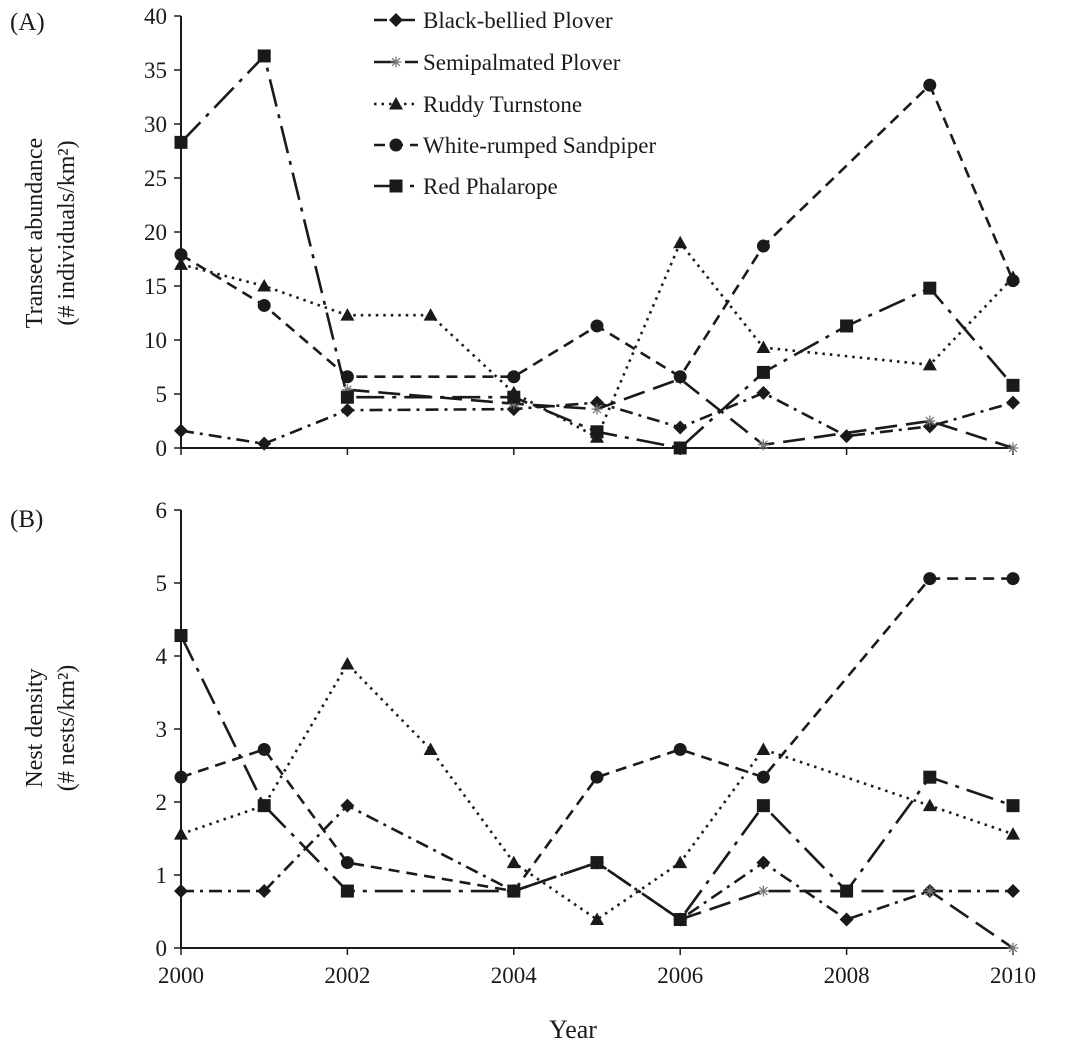  What do you see at coordinates (162, 583) in the screenshot?
I see `panel-b-y-tick-label: 5` at bounding box center [162, 583].